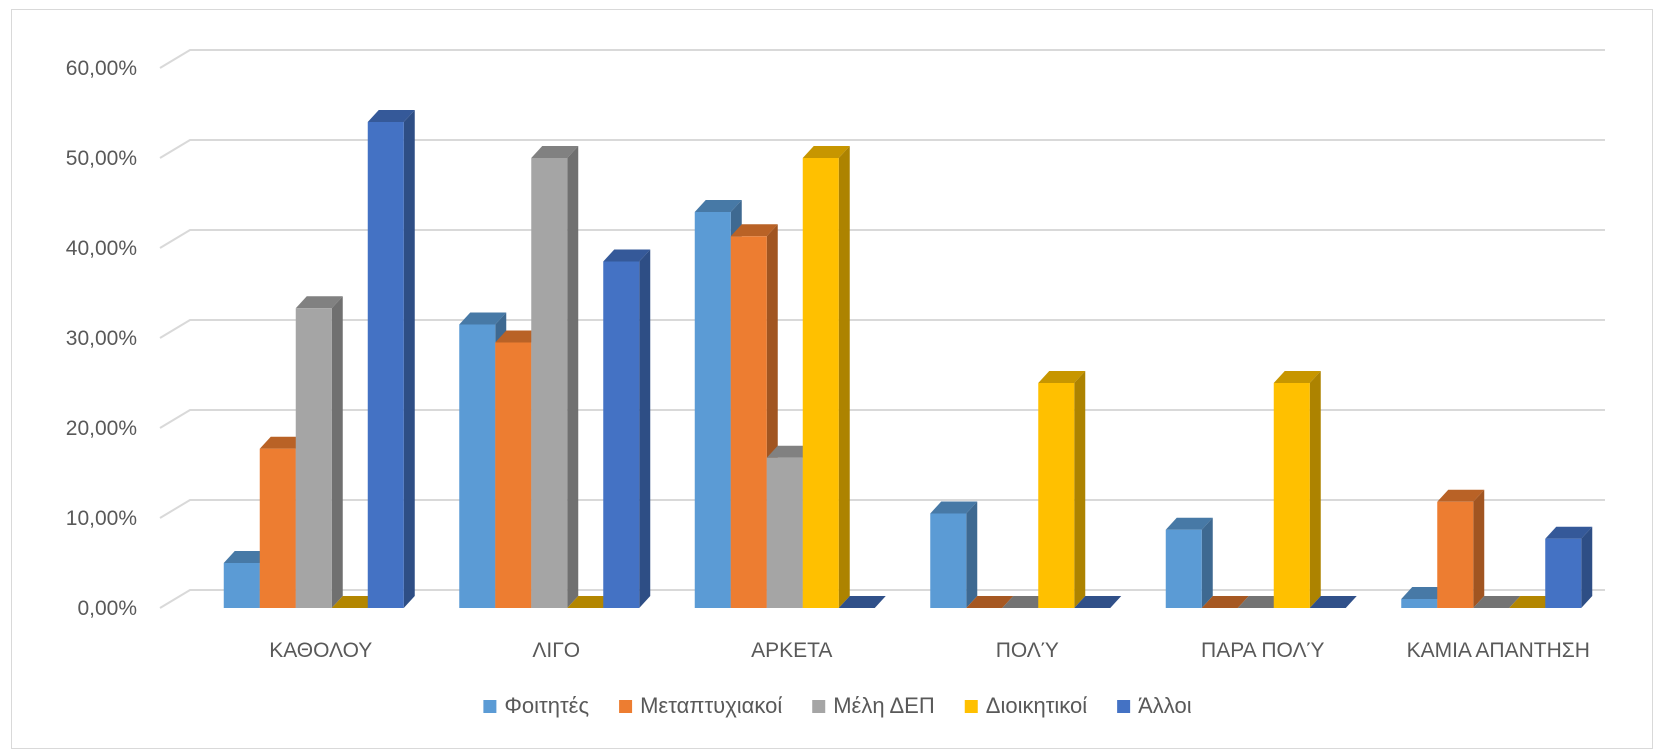 The width and height of the screenshot is (1655, 752). Describe the element at coordinates (556, 650) in the screenshot. I see `category-label: ΛΙΓΟ` at that location.